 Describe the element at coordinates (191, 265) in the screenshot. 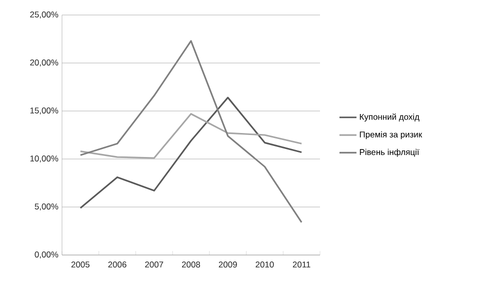

I see `x-tick-label: 2008` at that location.